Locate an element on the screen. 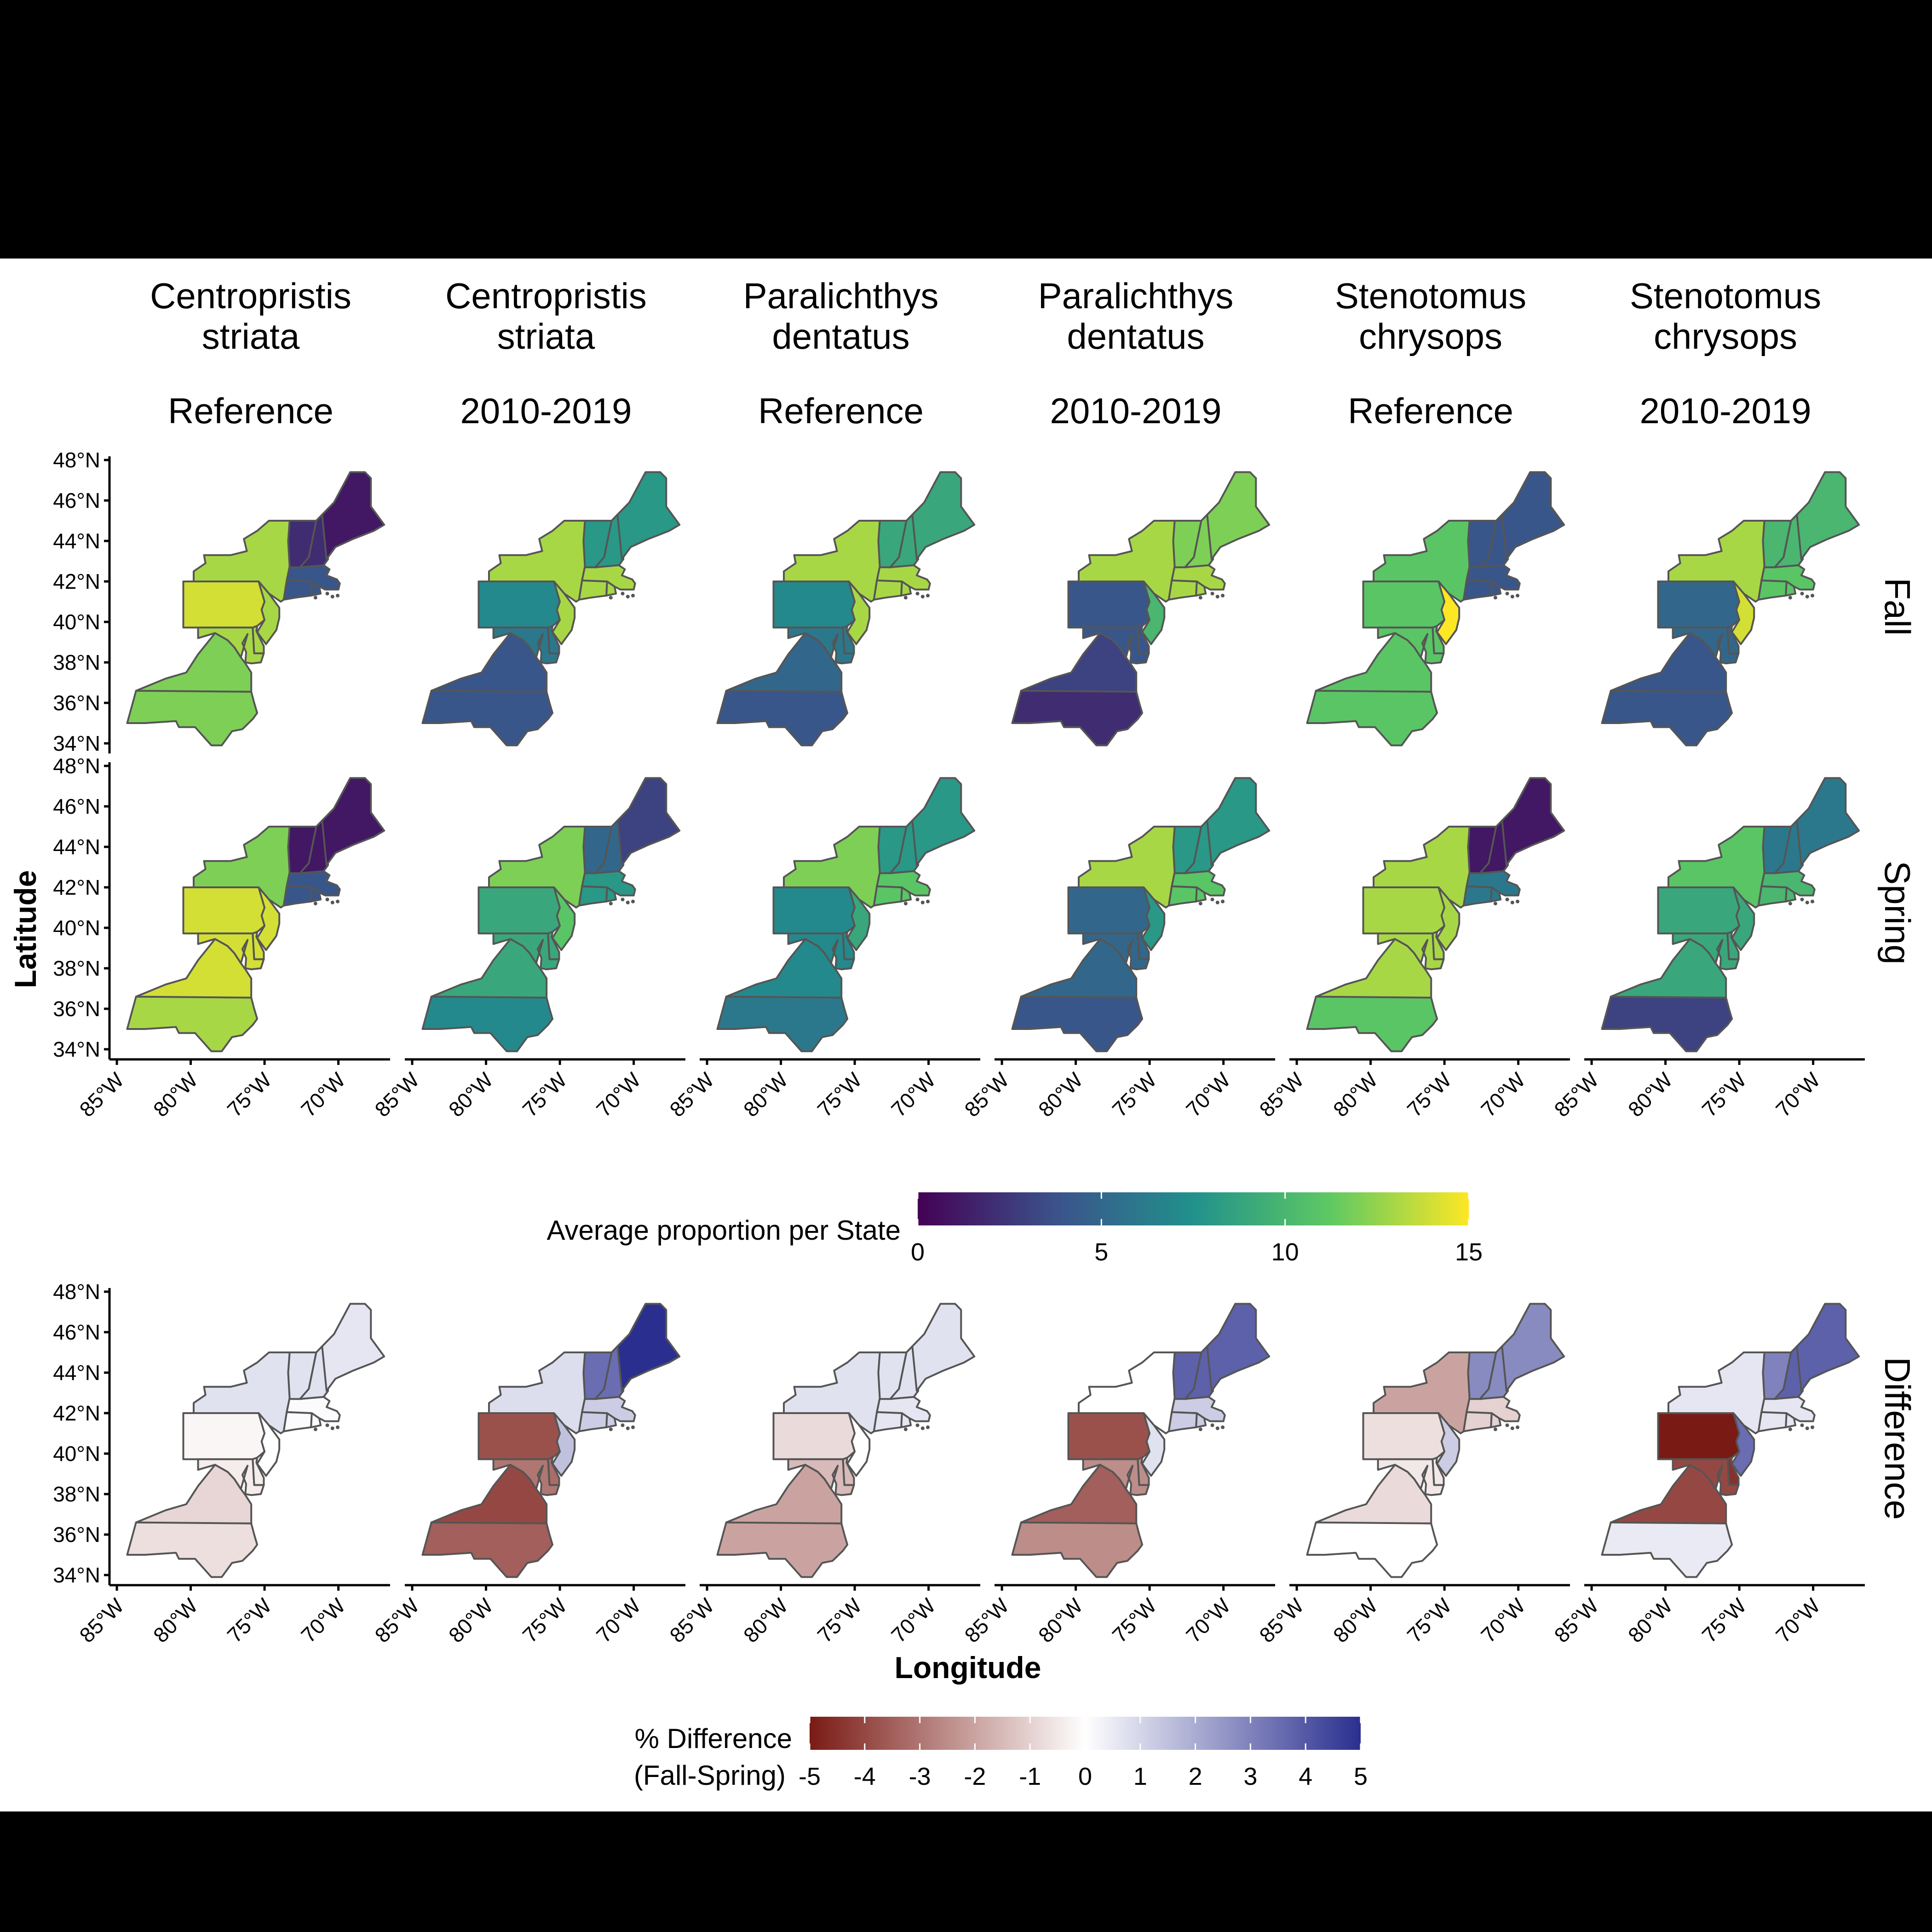 The width and height of the screenshot is (1932, 1932). y-tick-label: 46°N is located at coordinates (76, 1332).